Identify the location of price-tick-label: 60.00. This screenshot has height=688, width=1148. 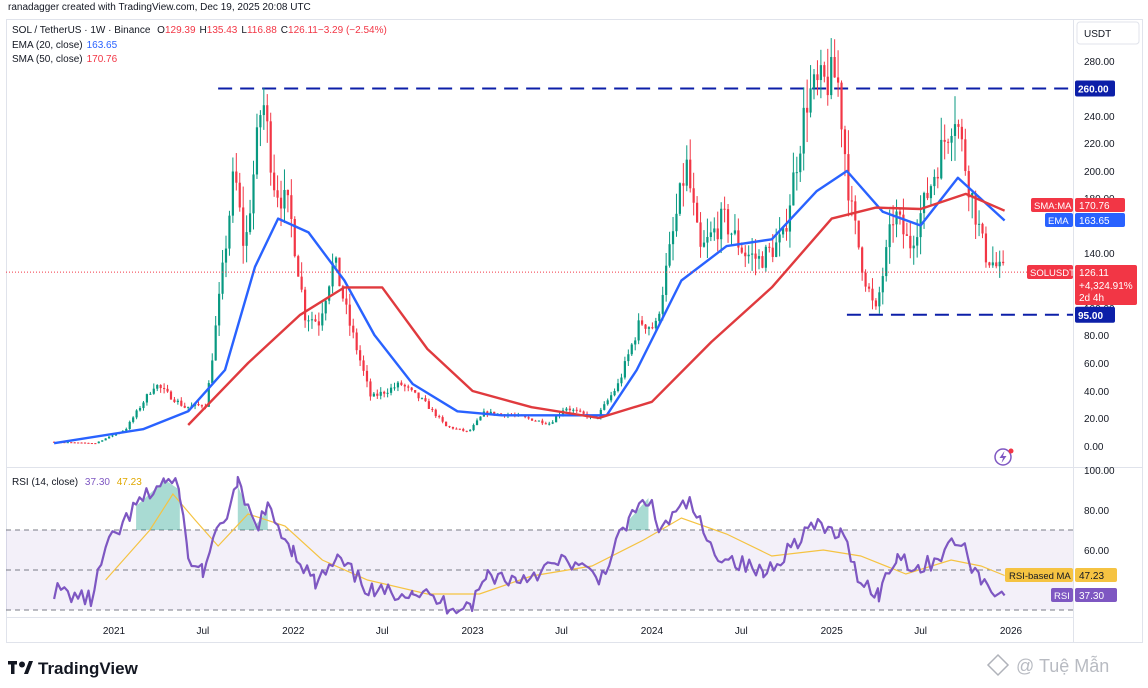
(1096, 364).